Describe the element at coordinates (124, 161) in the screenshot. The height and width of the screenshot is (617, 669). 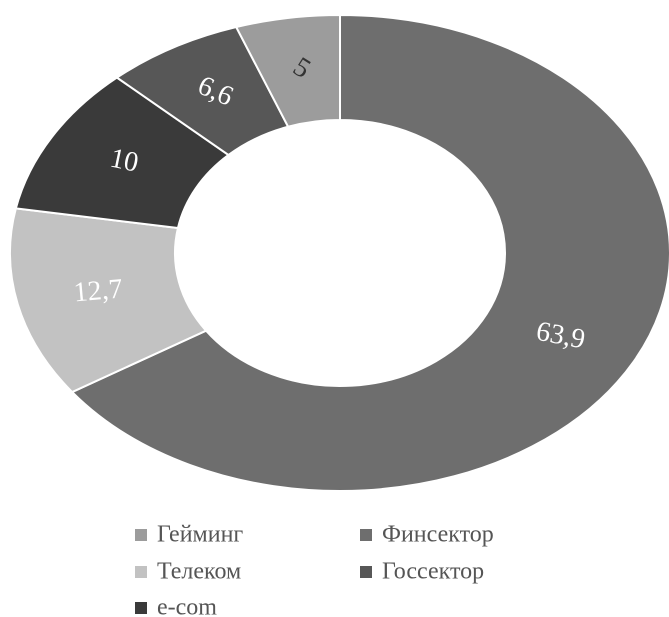
I see `data-label: 10` at that location.